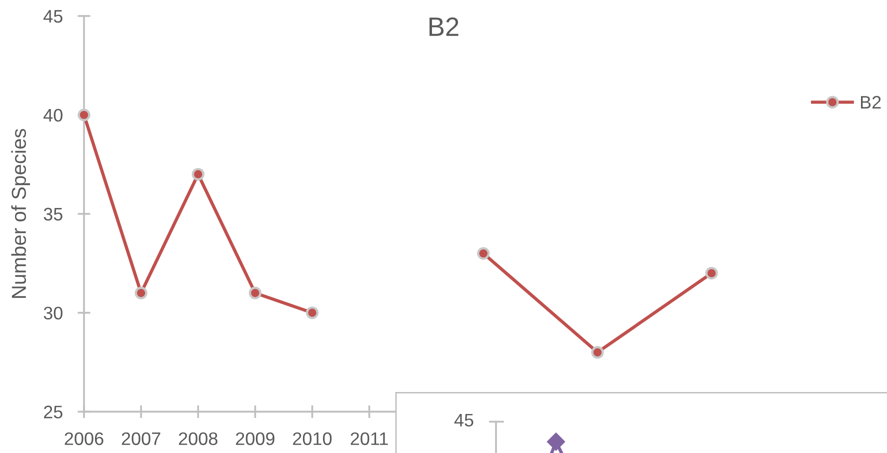 The width and height of the screenshot is (887, 453). Describe the element at coordinates (84, 439) in the screenshot. I see `x-tick-label: 2006` at that location.